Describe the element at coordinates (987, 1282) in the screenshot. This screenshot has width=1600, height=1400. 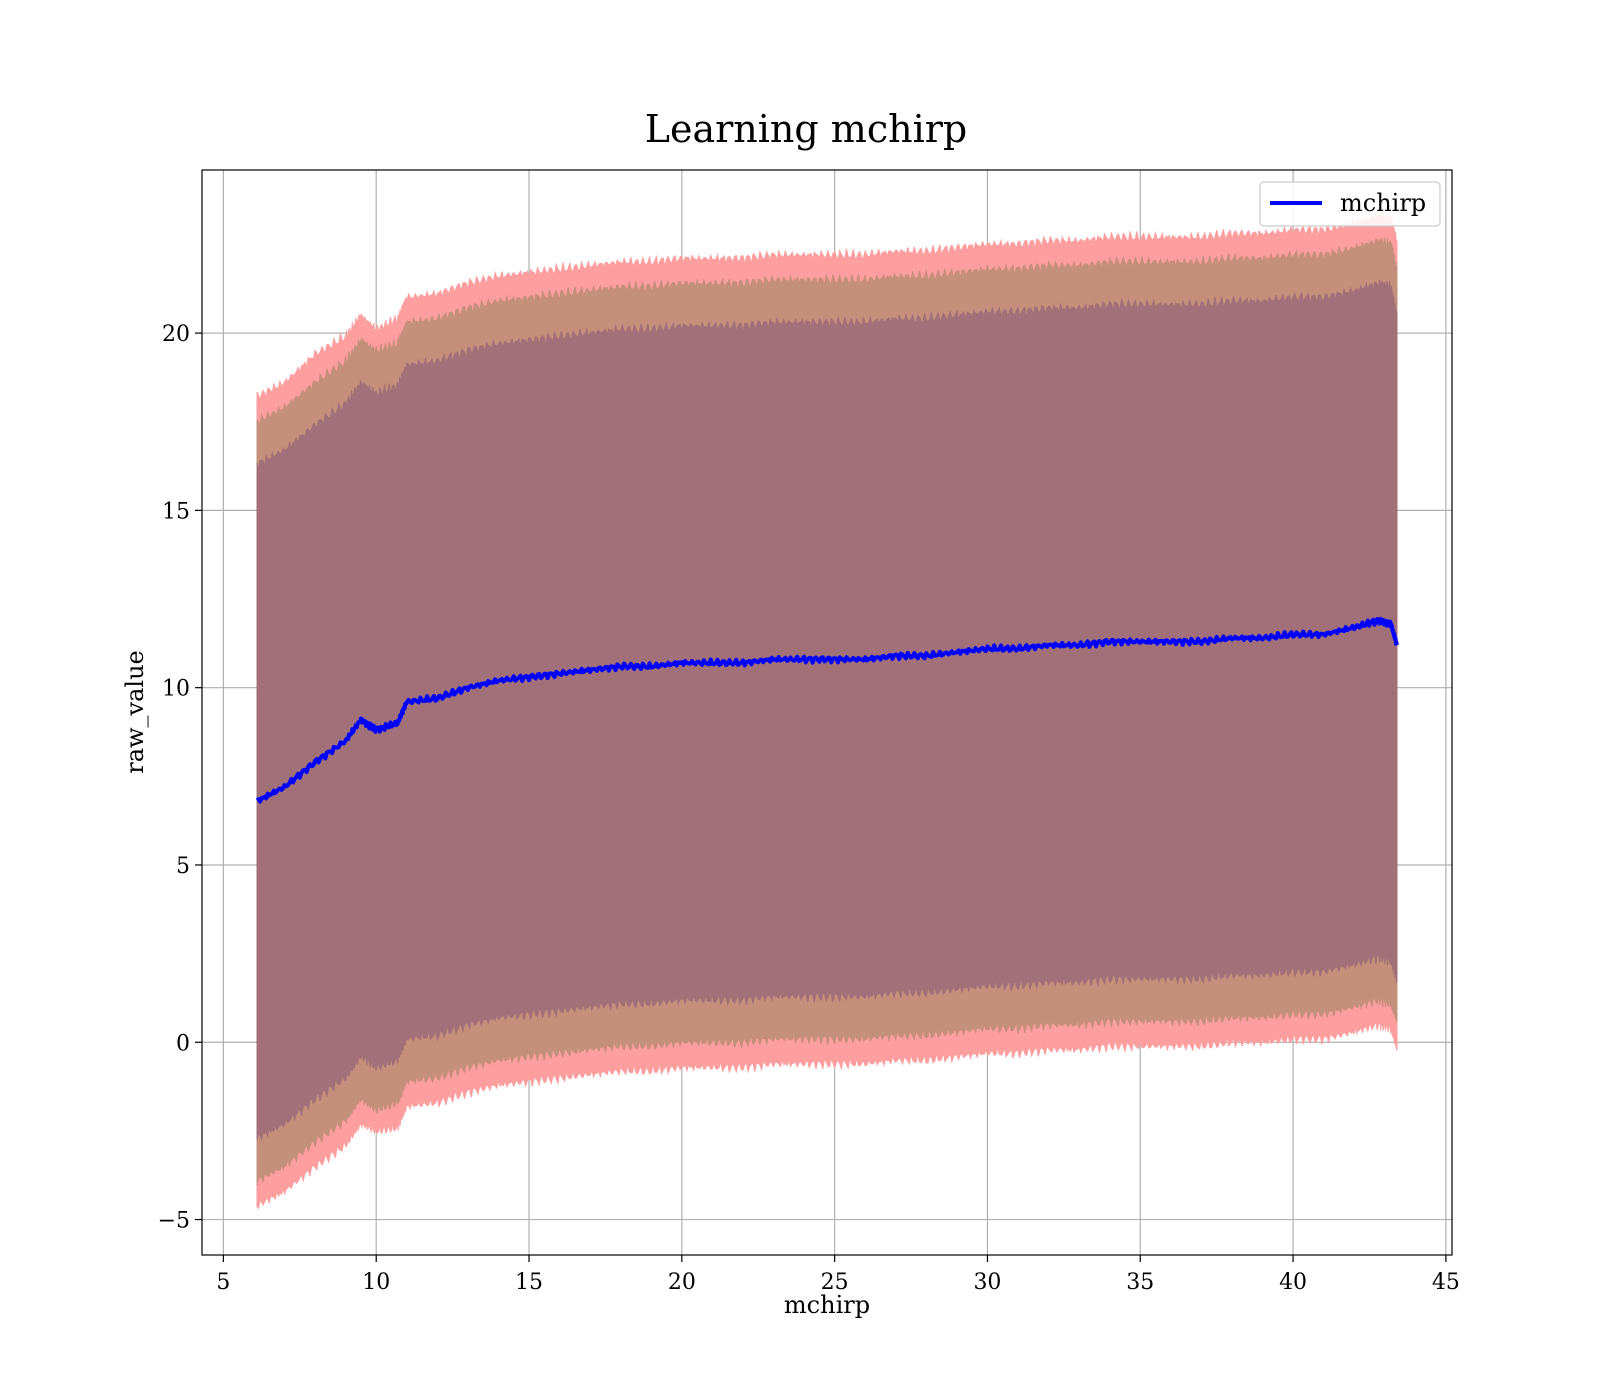
I see `x-tick-label: 30` at that location.